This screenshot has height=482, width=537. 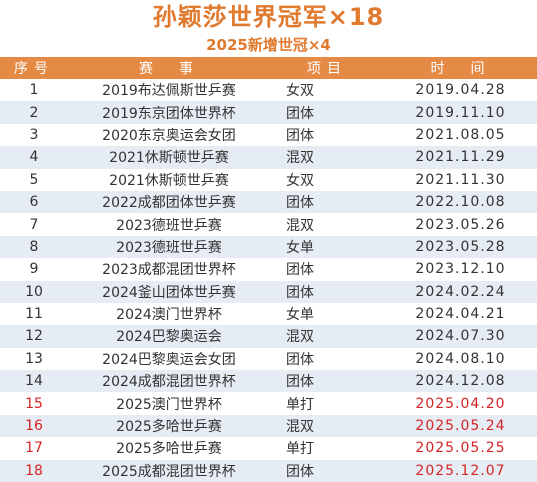 I want to click on table-row: 17 2025多哈世乒赛 单打 2025.05.25, so click(x=268, y=448).